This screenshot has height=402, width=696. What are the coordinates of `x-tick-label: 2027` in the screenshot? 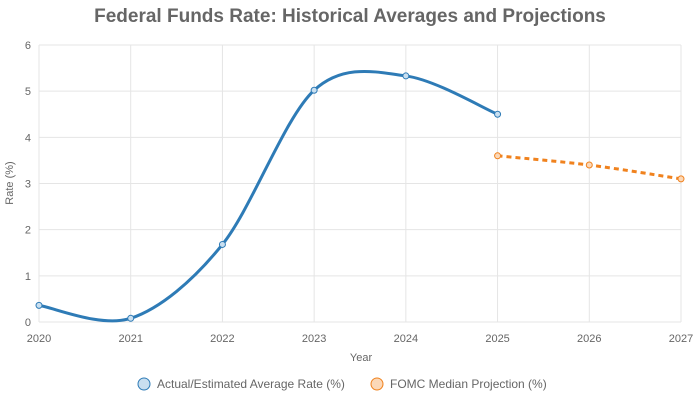 It's located at (681, 339).